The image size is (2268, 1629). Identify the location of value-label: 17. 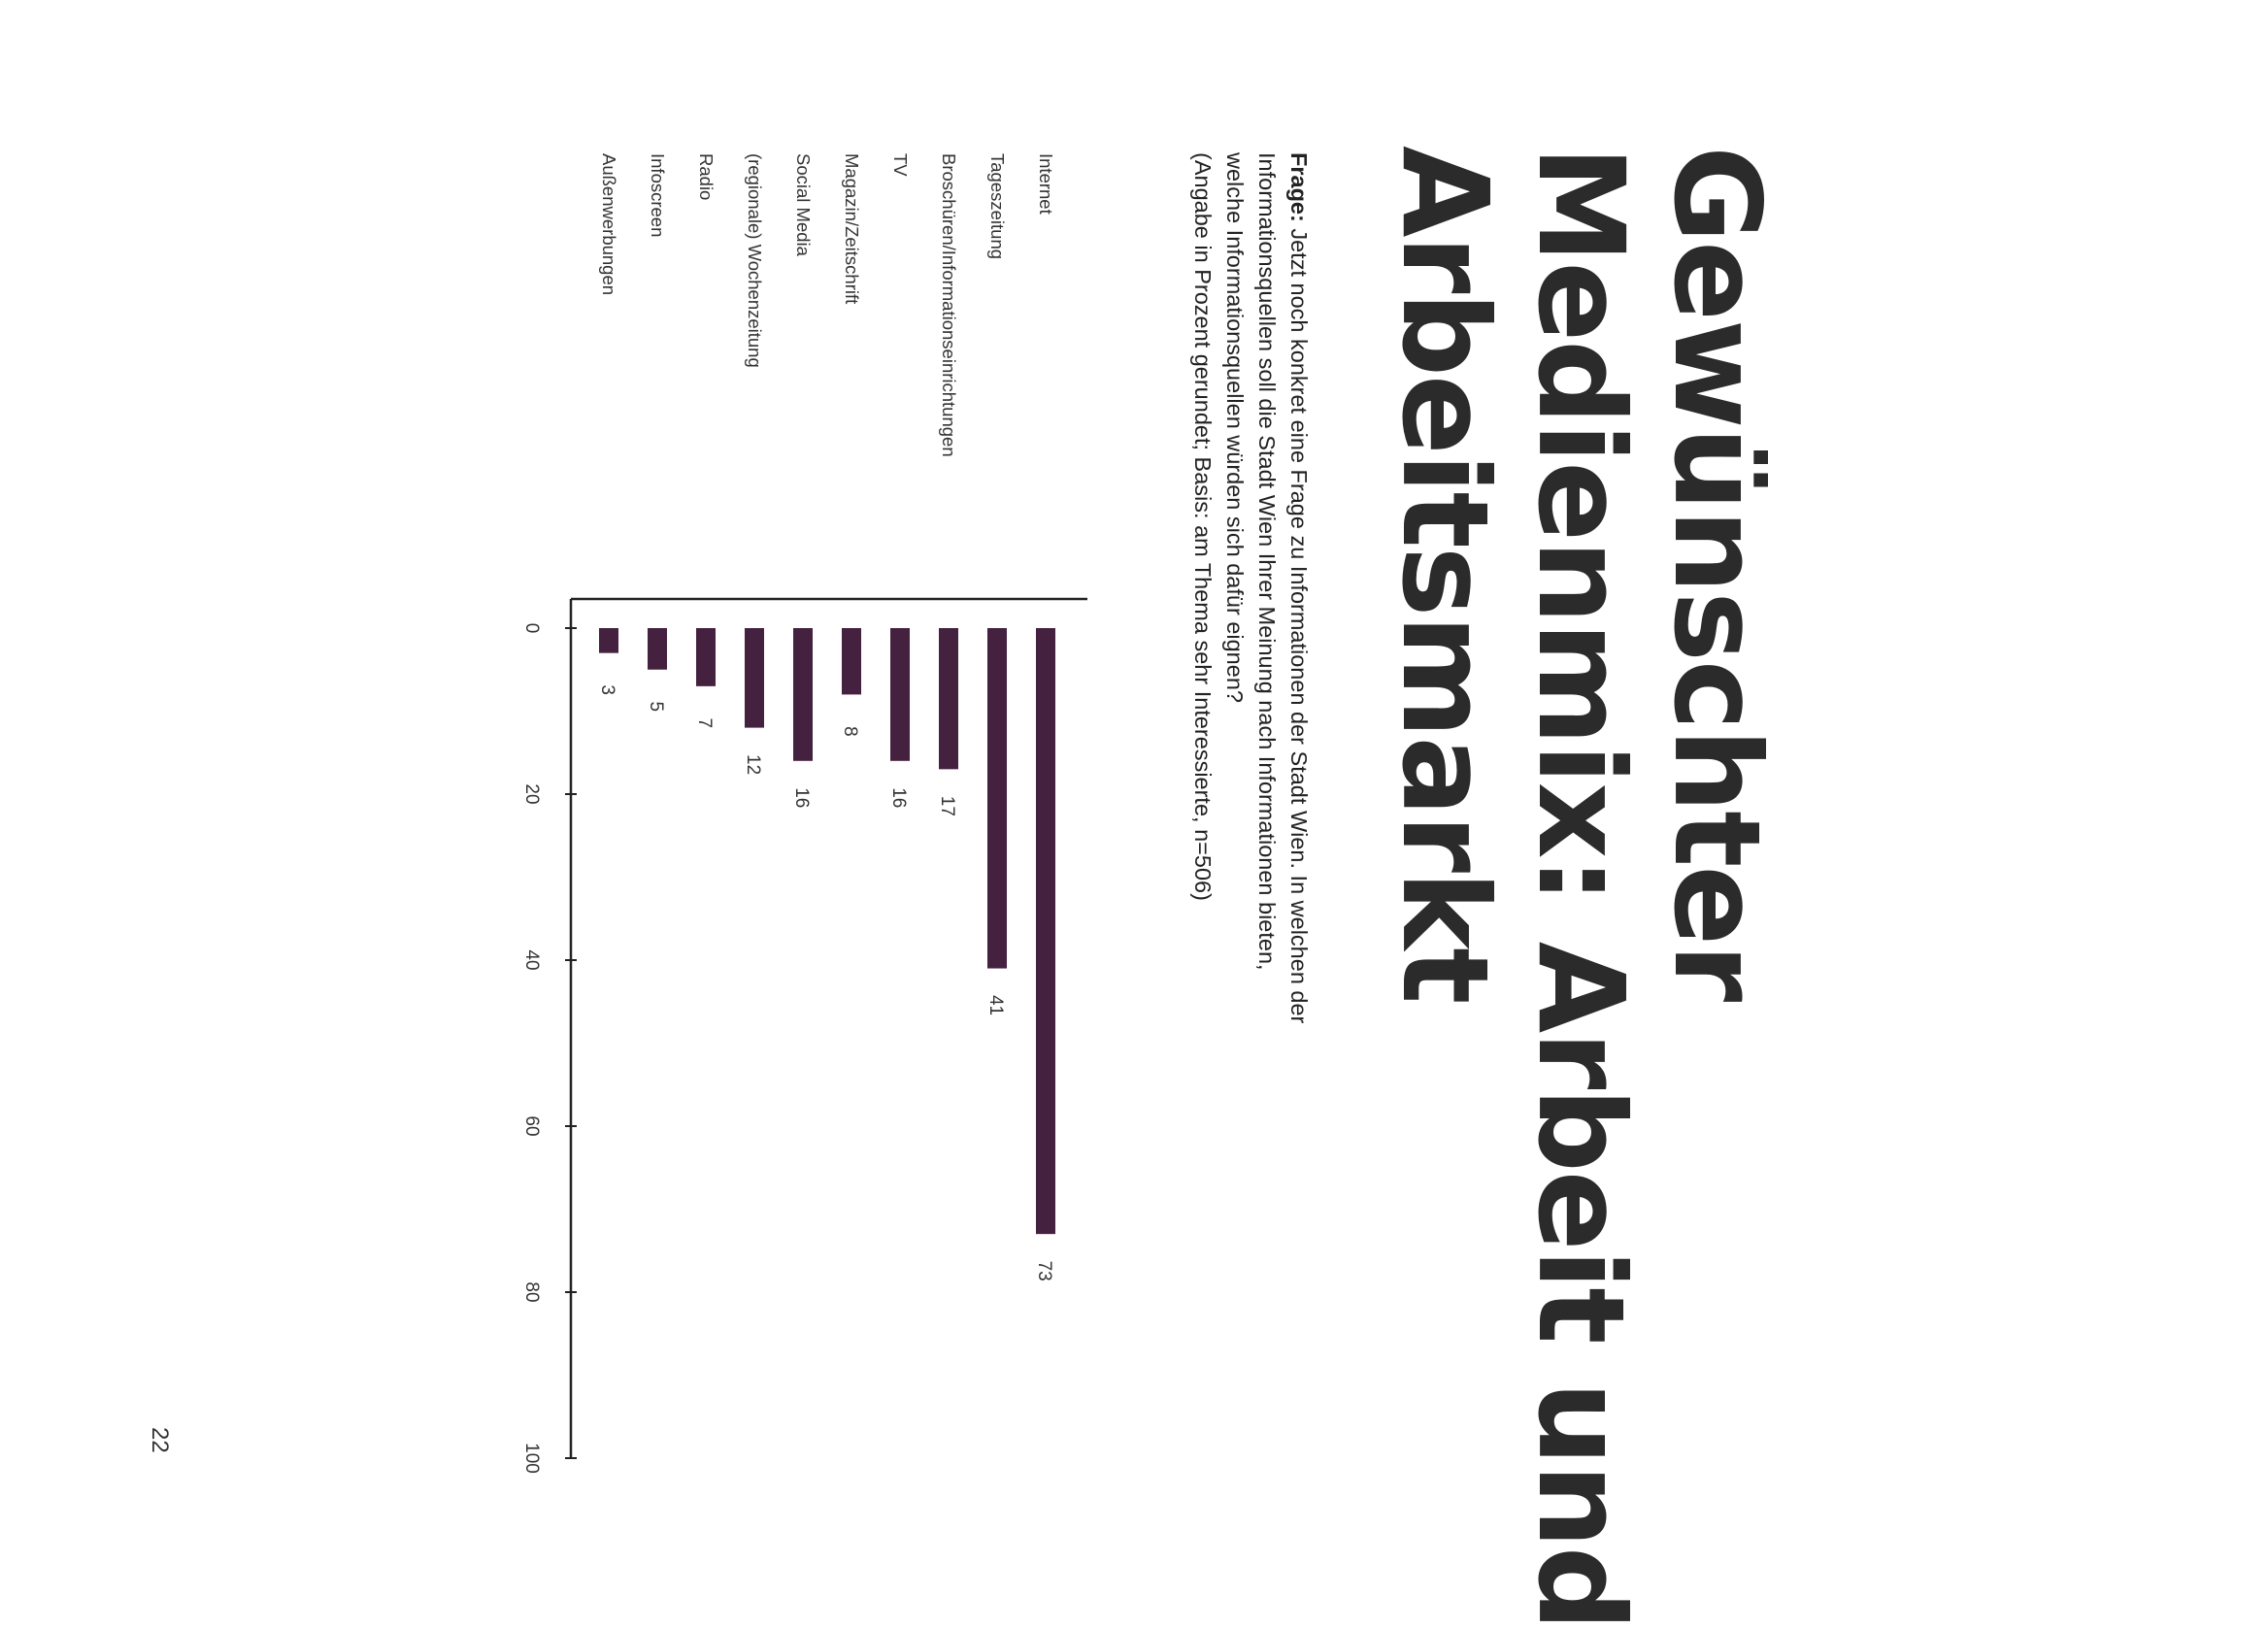
(947, 806).